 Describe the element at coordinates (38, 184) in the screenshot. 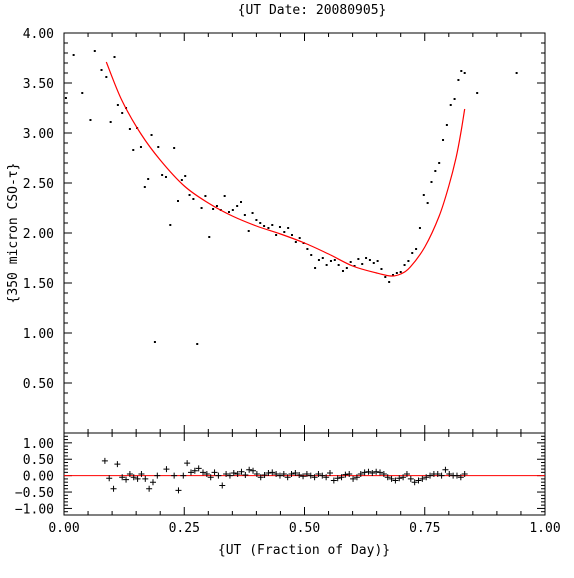

I see `upper-y-tick-label: 2.50` at that location.